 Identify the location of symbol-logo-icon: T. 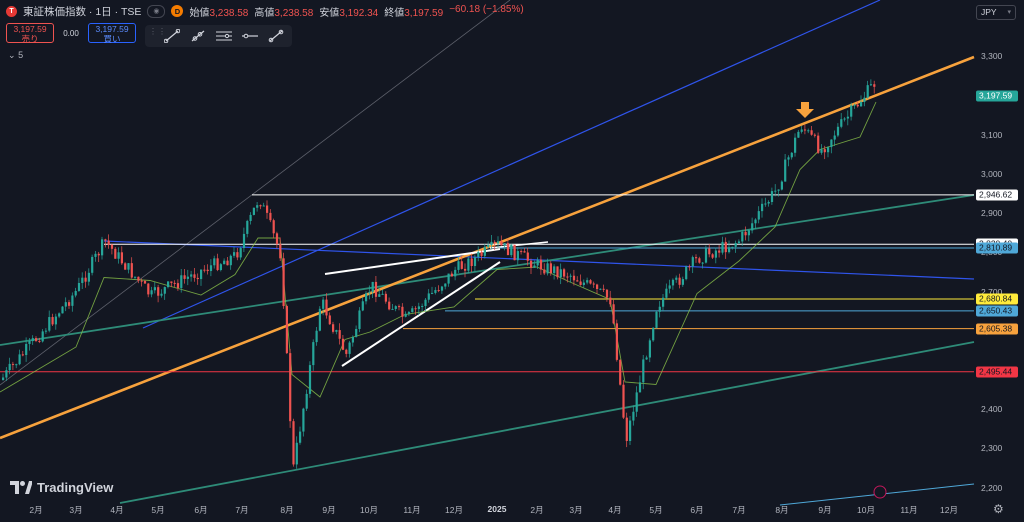
(11, 11).